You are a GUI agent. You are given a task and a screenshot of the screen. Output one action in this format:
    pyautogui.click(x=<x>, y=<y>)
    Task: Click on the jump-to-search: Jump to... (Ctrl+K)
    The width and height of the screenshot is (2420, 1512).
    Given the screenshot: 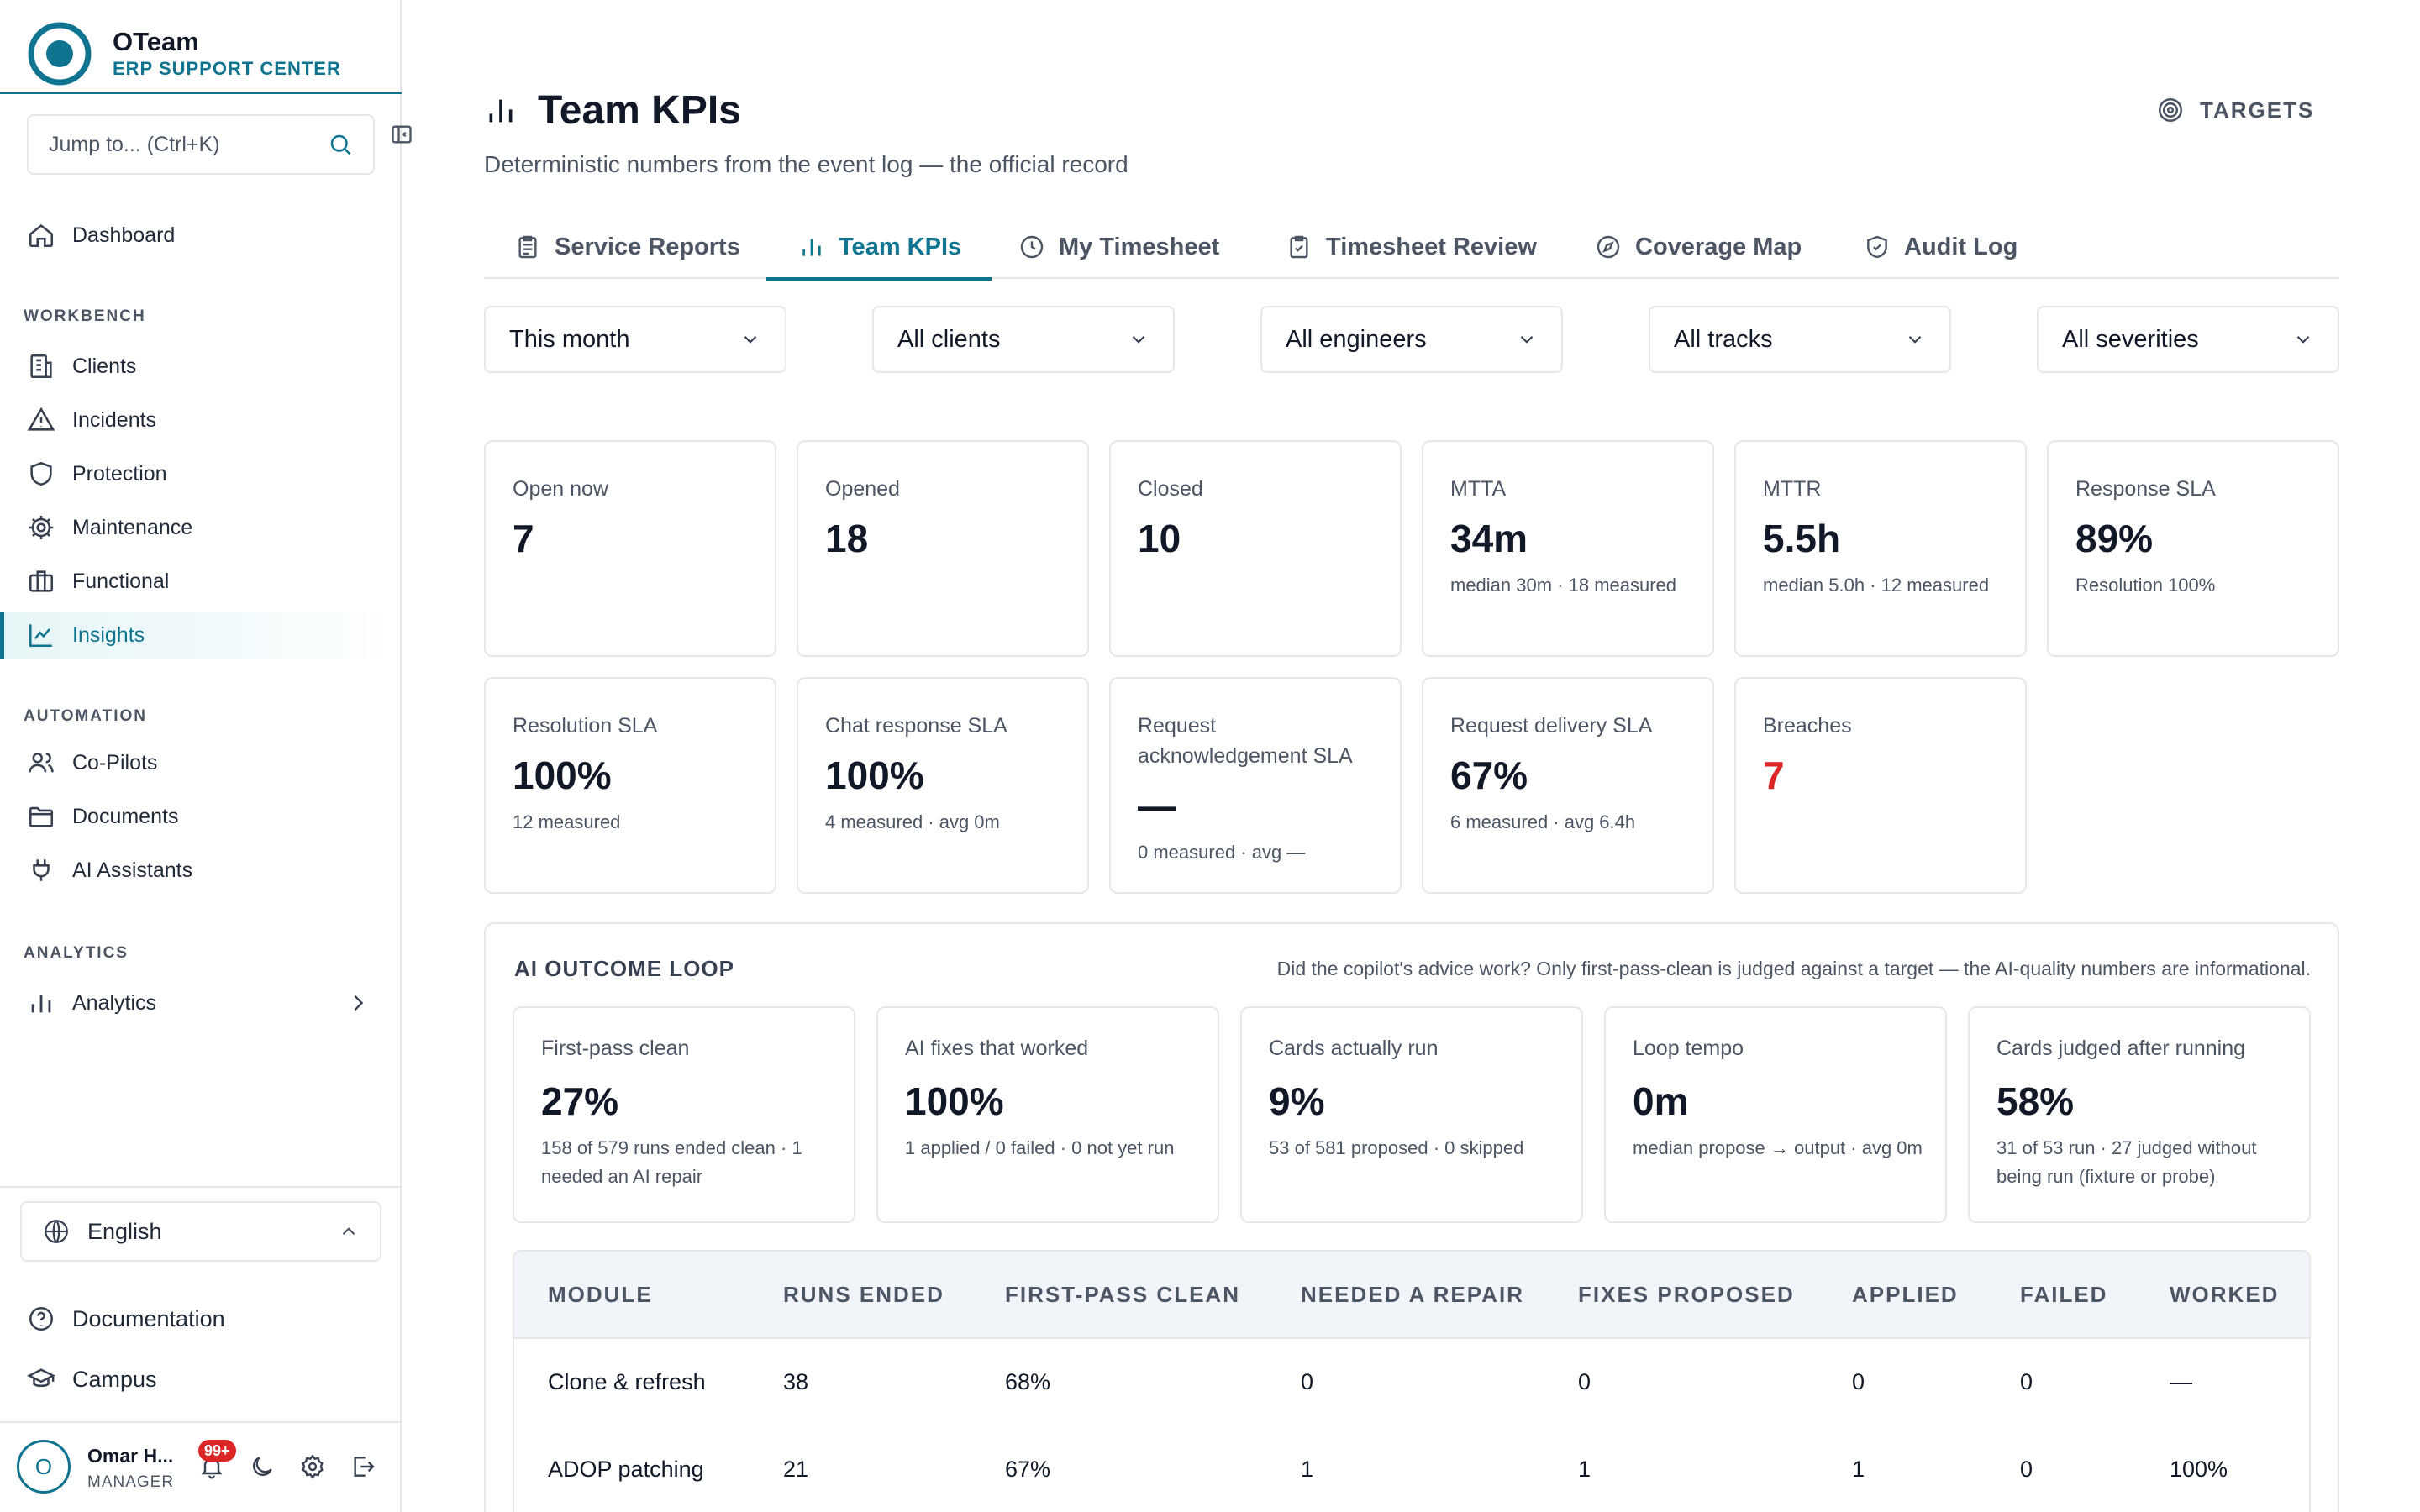 What is the action you would take?
    pyautogui.click(x=201, y=144)
    